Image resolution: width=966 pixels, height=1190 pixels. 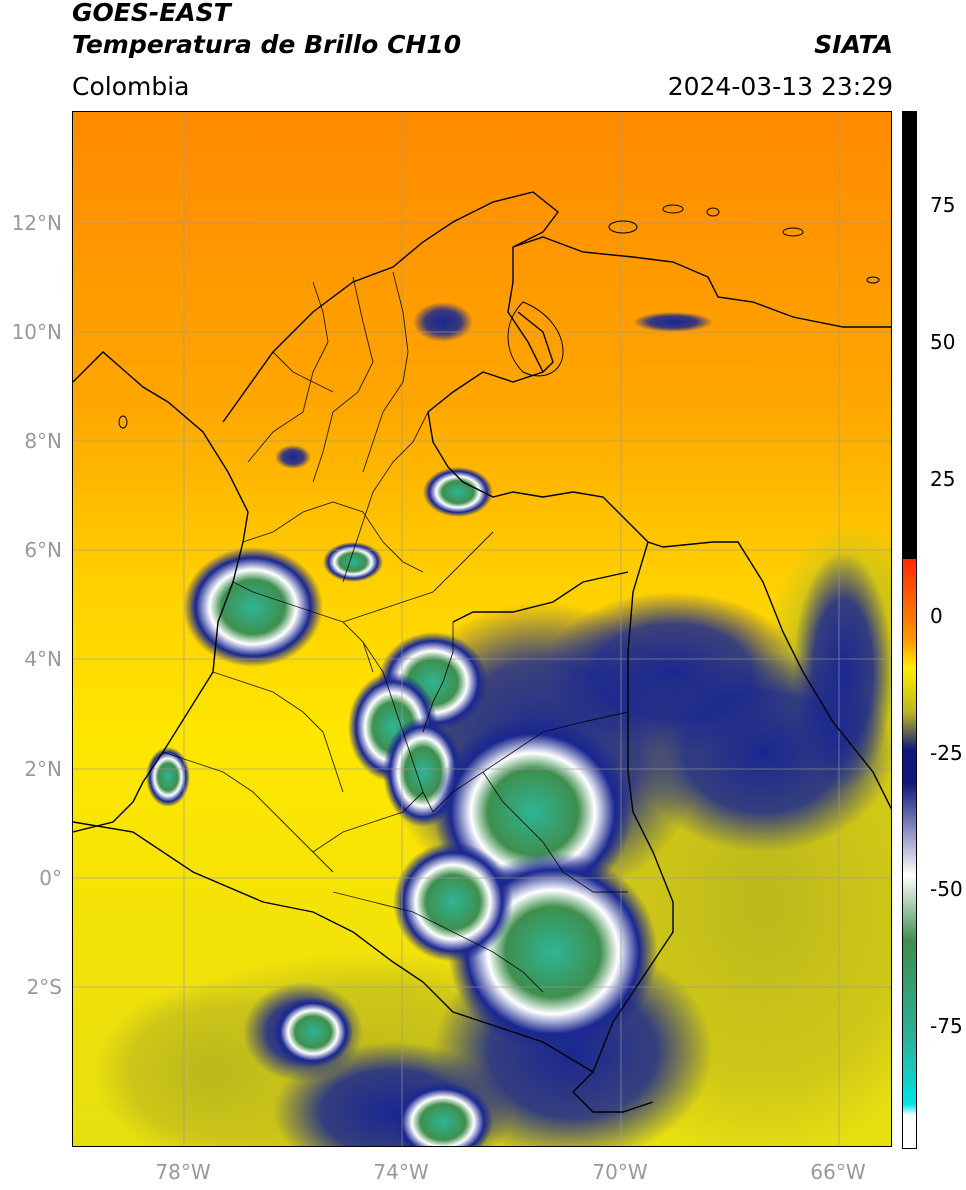 What do you see at coordinates (43, 550) in the screenshot?
I see `lat-label-6n: 6°N` at bounding box center [43, 550].